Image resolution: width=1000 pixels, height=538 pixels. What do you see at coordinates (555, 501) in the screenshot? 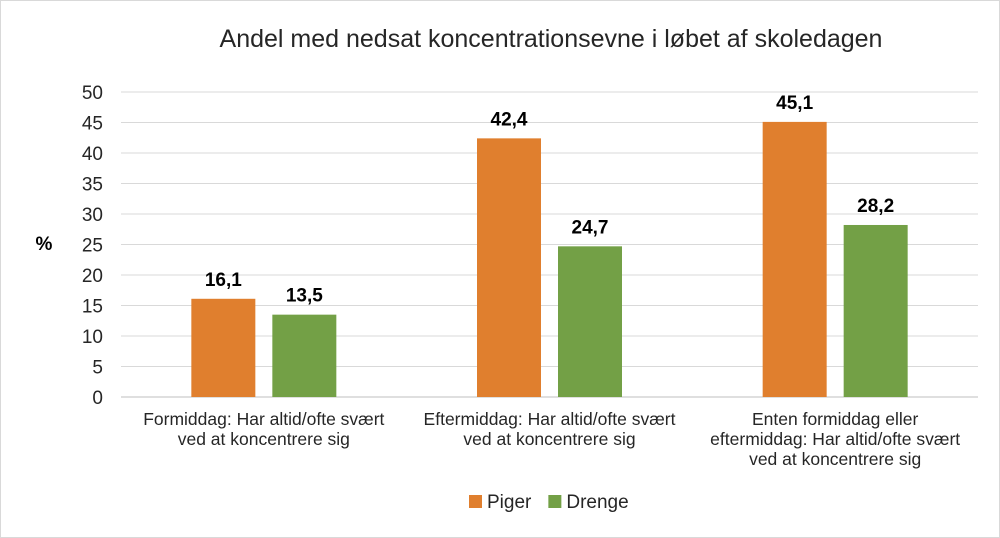
I see `legend-swatch-drenge` at bounding box center [555, 501].